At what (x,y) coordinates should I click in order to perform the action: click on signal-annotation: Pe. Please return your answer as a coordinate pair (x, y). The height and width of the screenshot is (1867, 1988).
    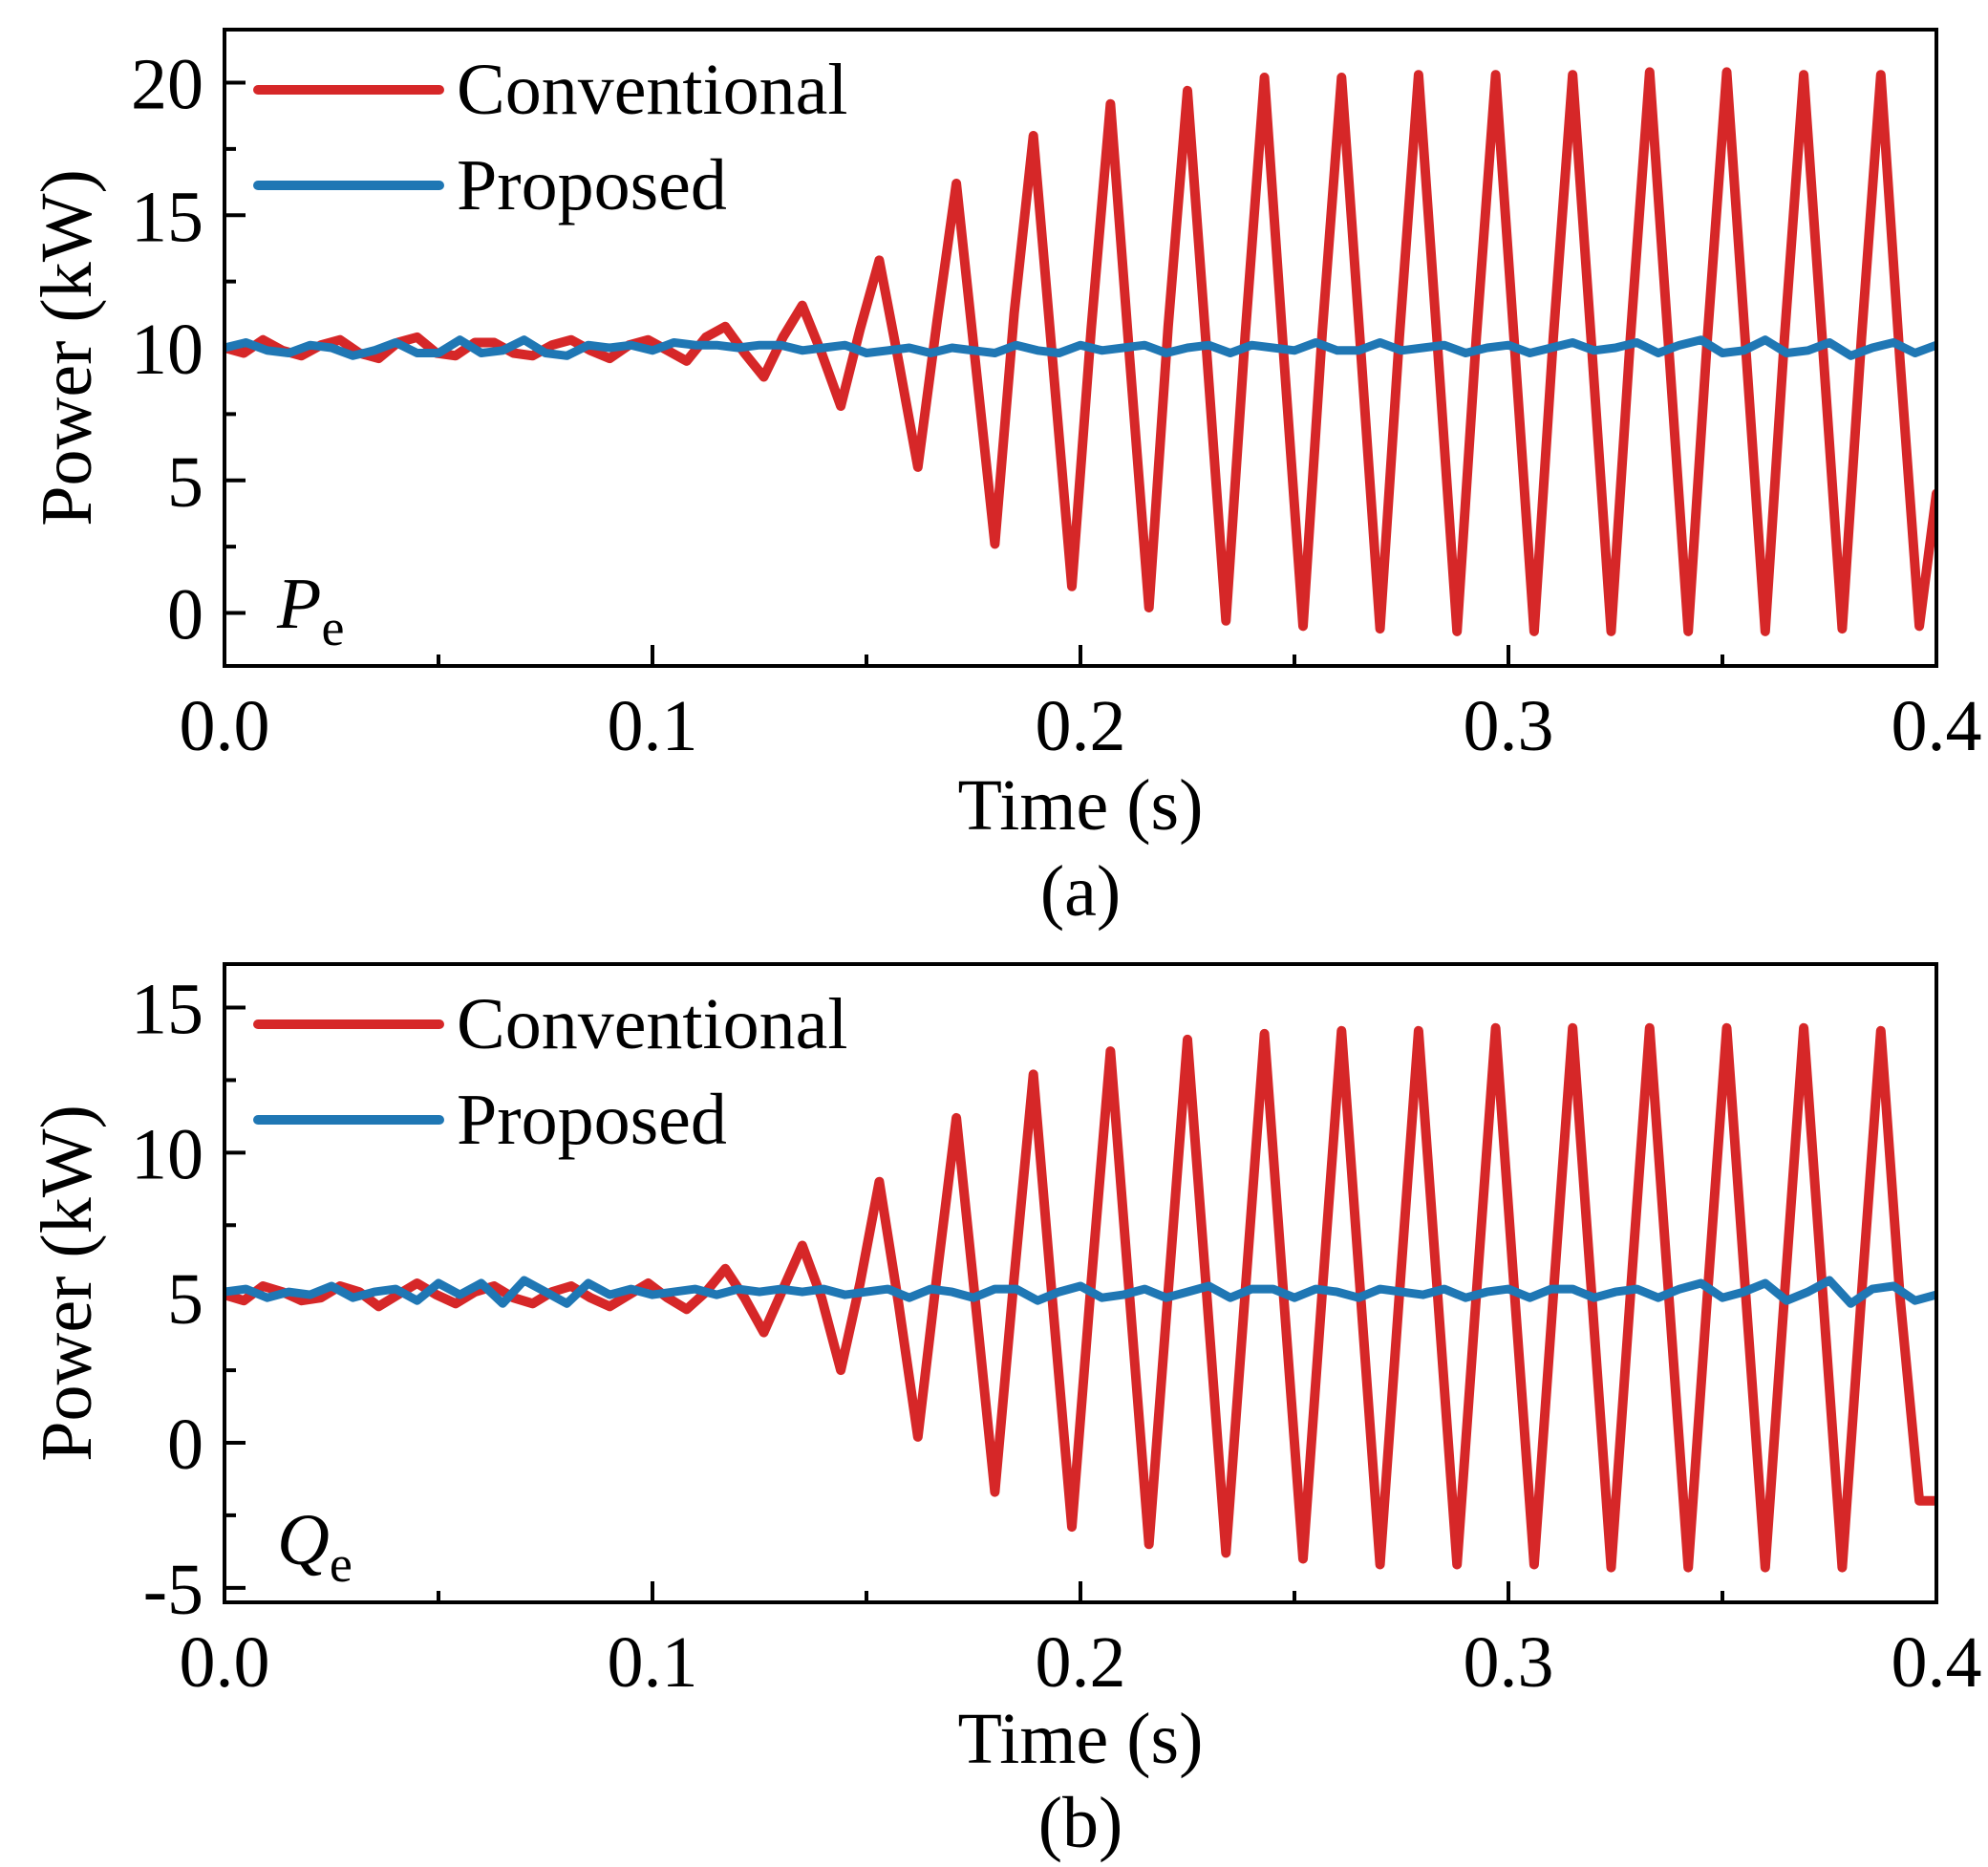
    Looking at the image, I should click on (310, 610).